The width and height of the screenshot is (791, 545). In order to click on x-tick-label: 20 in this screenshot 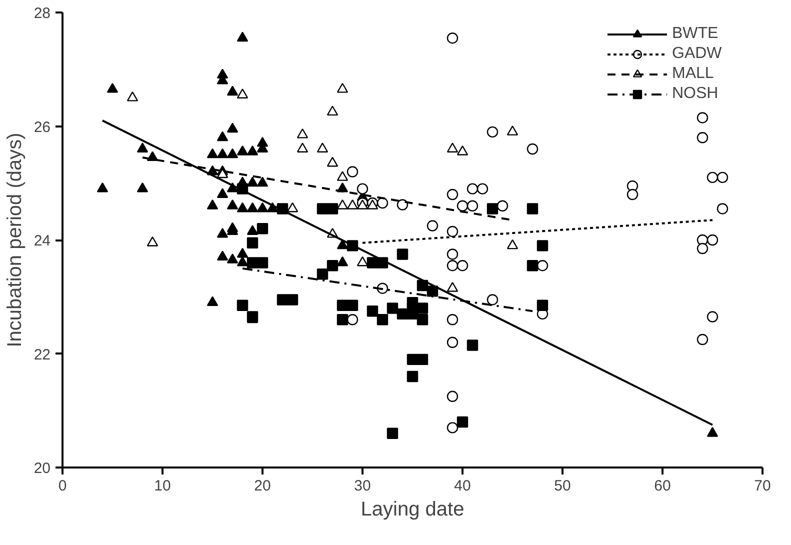, I will do `click(262, 486)`.